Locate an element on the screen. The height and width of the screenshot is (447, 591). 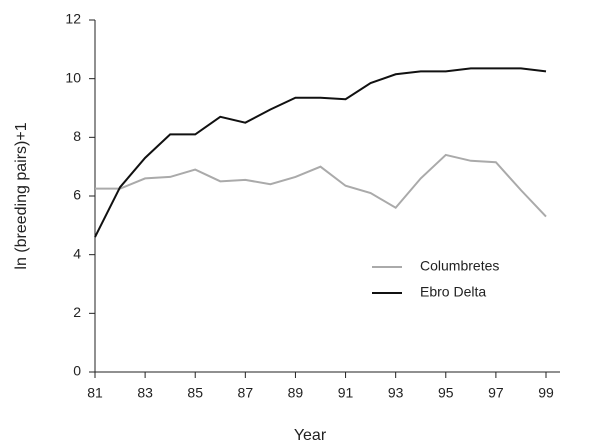
x-tick-label: 91 is located at coordinates (346, 393).